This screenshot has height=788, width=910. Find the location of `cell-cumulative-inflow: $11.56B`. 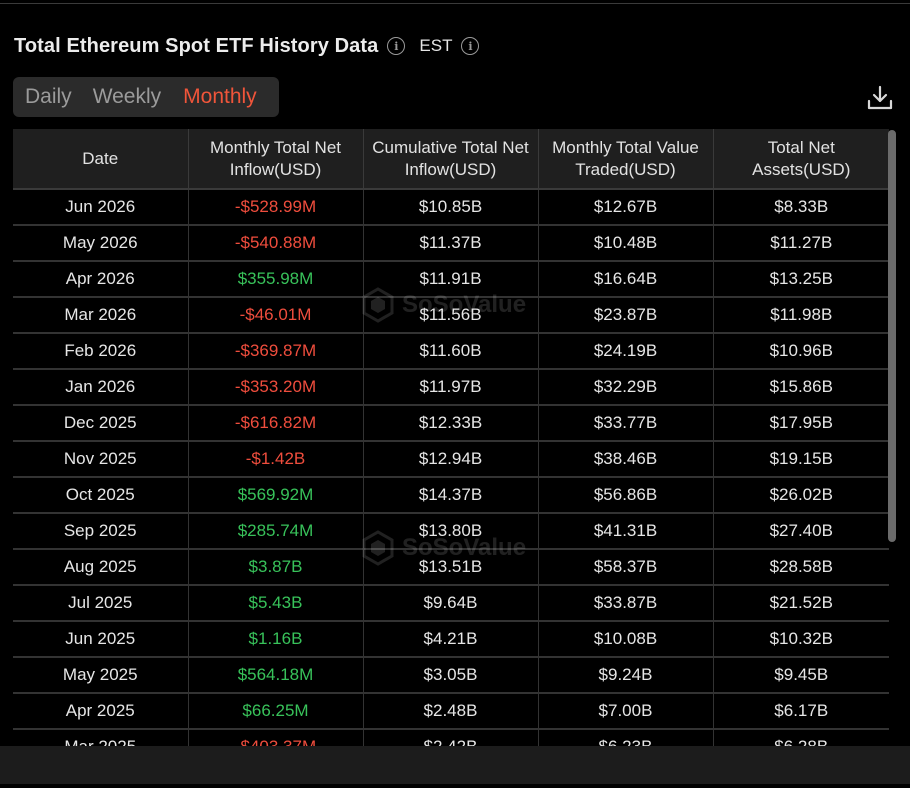

cell-cumulative-inflow: $11.56B is located at coordinates (451, 315).